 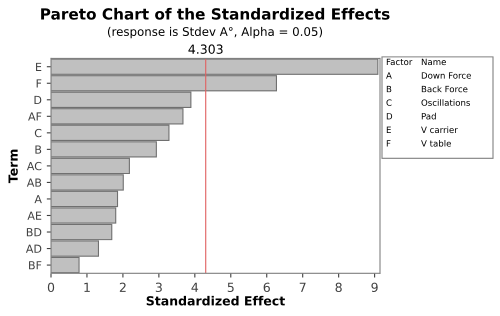 I want to click on x-tick-label: 1, so click(x=87, y=287).